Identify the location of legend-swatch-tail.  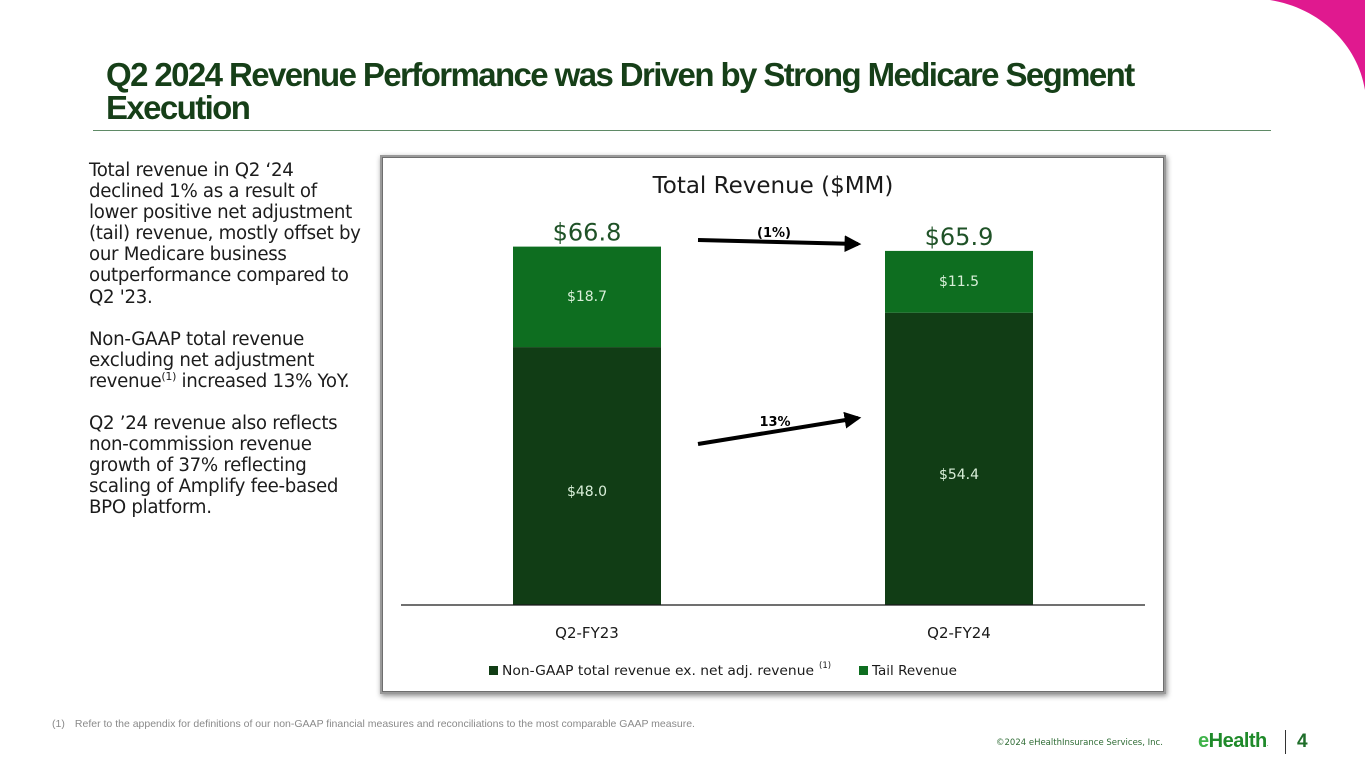
(863, 670).